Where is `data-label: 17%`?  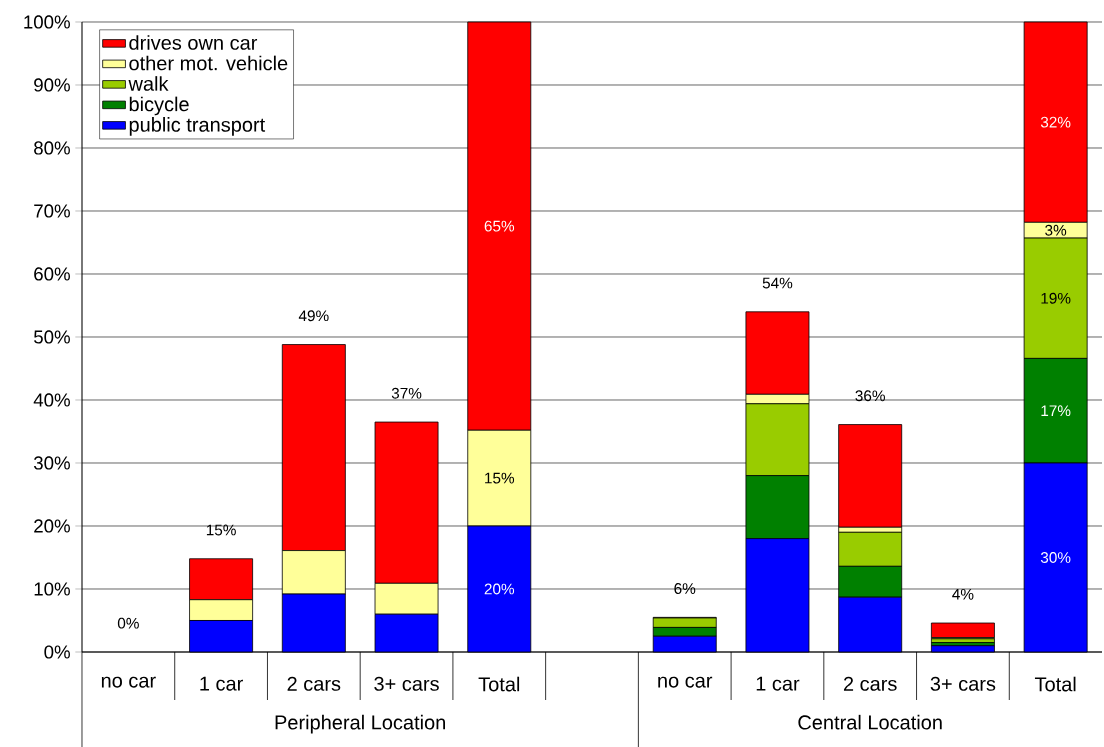 data-label: 17% is located at coordinates (1056, 411).